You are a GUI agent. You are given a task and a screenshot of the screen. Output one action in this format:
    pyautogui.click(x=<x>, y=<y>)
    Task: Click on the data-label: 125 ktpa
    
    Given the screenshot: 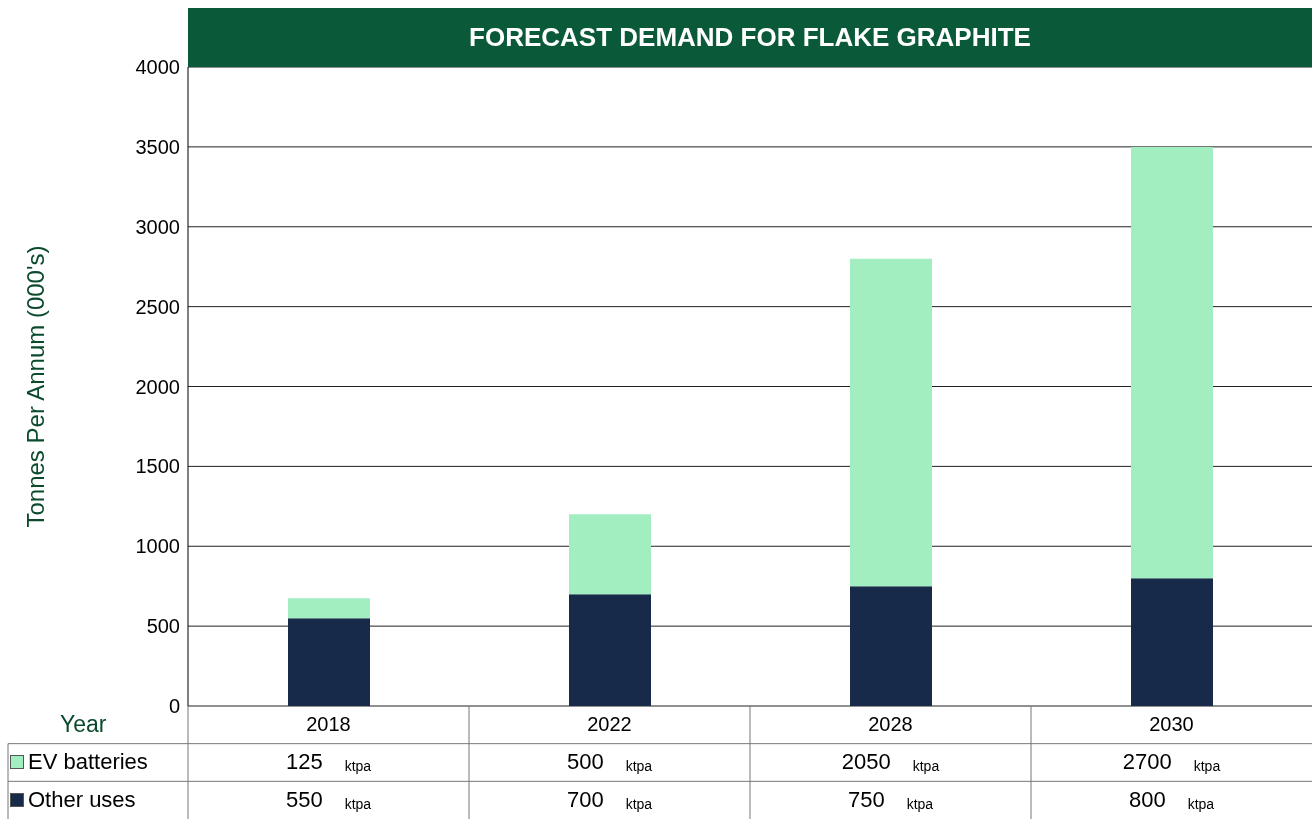 What is the action you would take?
    pyautogui.click(x=328, y=762)
    